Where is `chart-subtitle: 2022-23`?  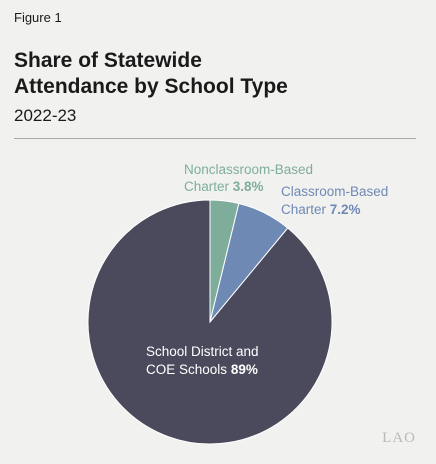 chart-subtitle: 2022-23 is located at coordinates (45, 115).